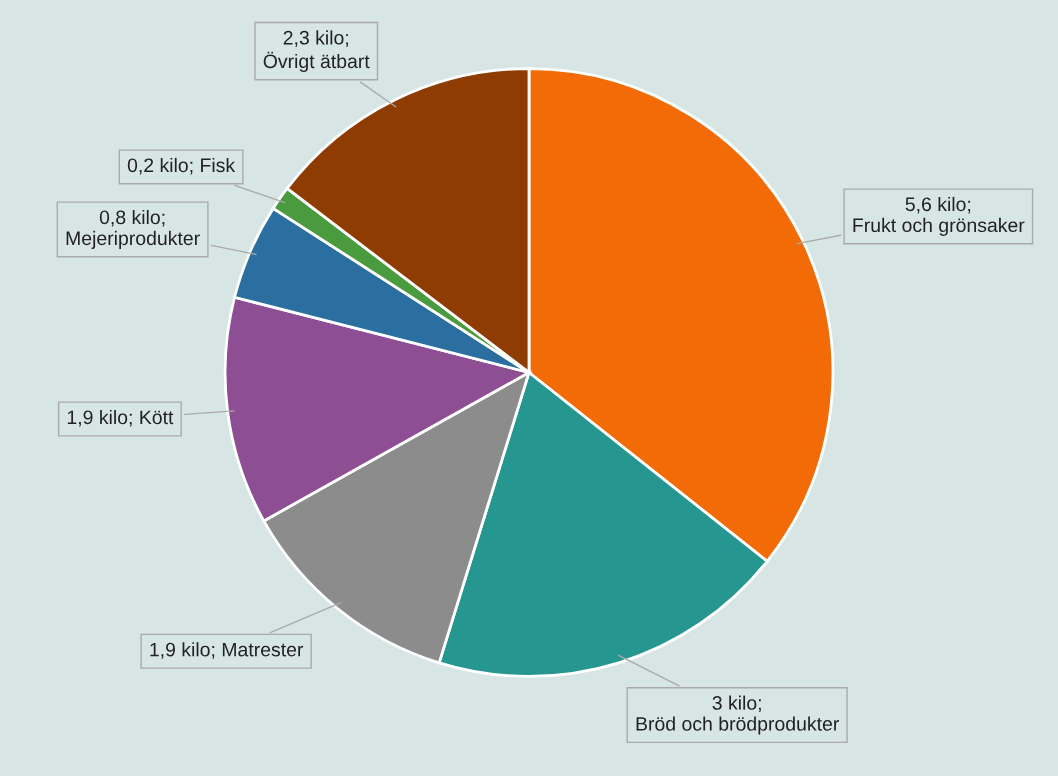  I want to click on slice-label: Frukt och grönsaker, so click(939, 226).